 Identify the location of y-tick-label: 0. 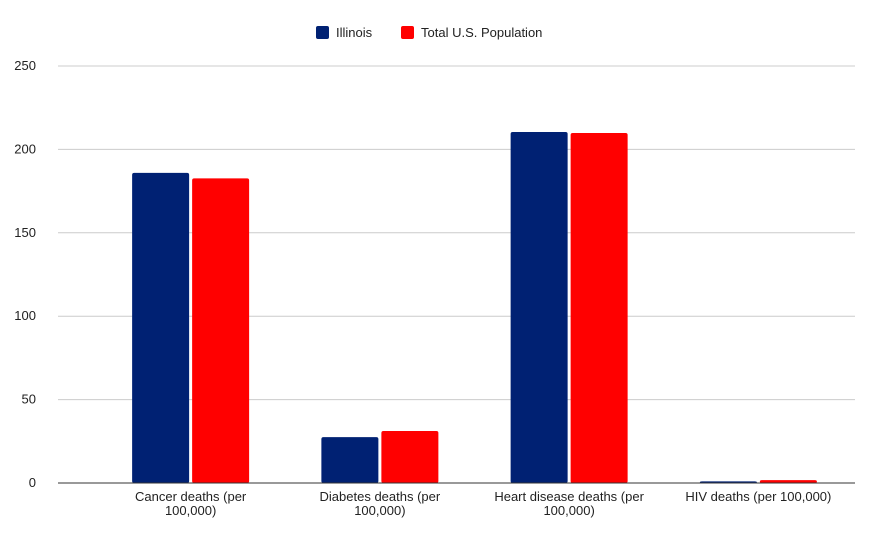
(32, 482).